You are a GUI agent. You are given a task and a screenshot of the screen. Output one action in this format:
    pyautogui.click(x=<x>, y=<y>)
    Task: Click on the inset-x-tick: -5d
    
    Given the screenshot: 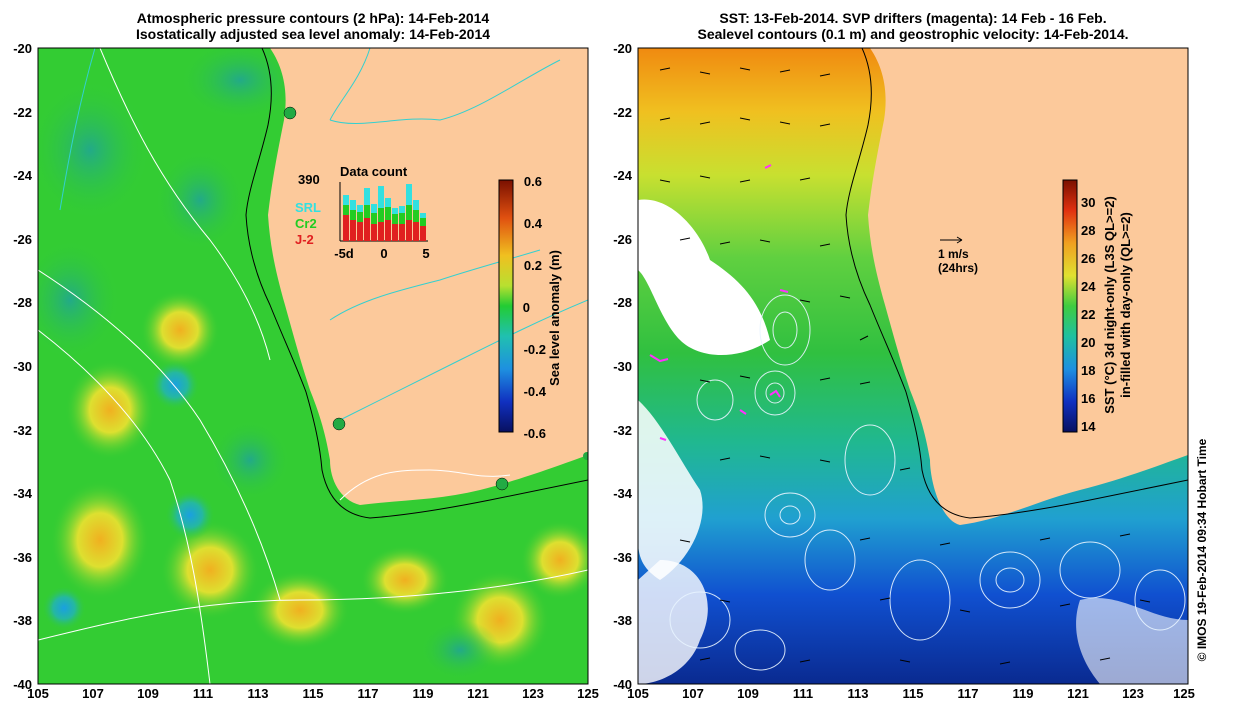 What is the action you would take?
    pyautogui.click(x=344, y=253)
    